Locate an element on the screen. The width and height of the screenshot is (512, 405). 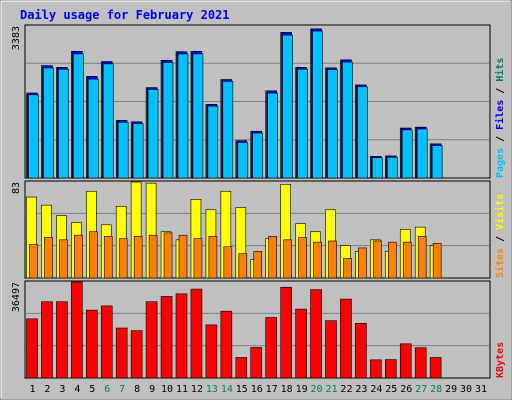
x-tick-day-6: 6 is located at coordinates (107, 389).